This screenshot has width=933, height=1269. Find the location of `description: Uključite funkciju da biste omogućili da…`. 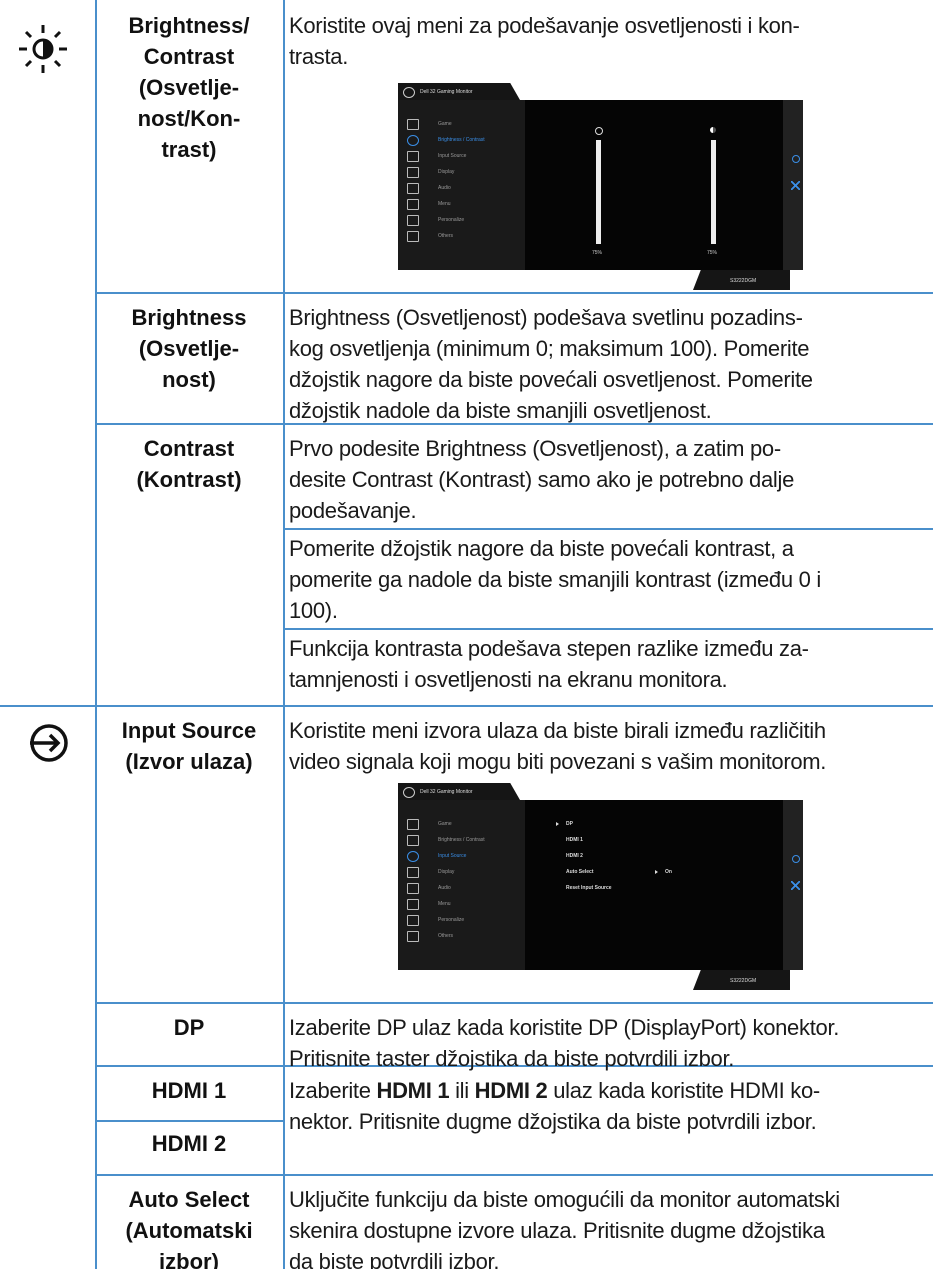

description: Uključite funkciju da biste omogućili da… is located at coordinates (611, 1226).